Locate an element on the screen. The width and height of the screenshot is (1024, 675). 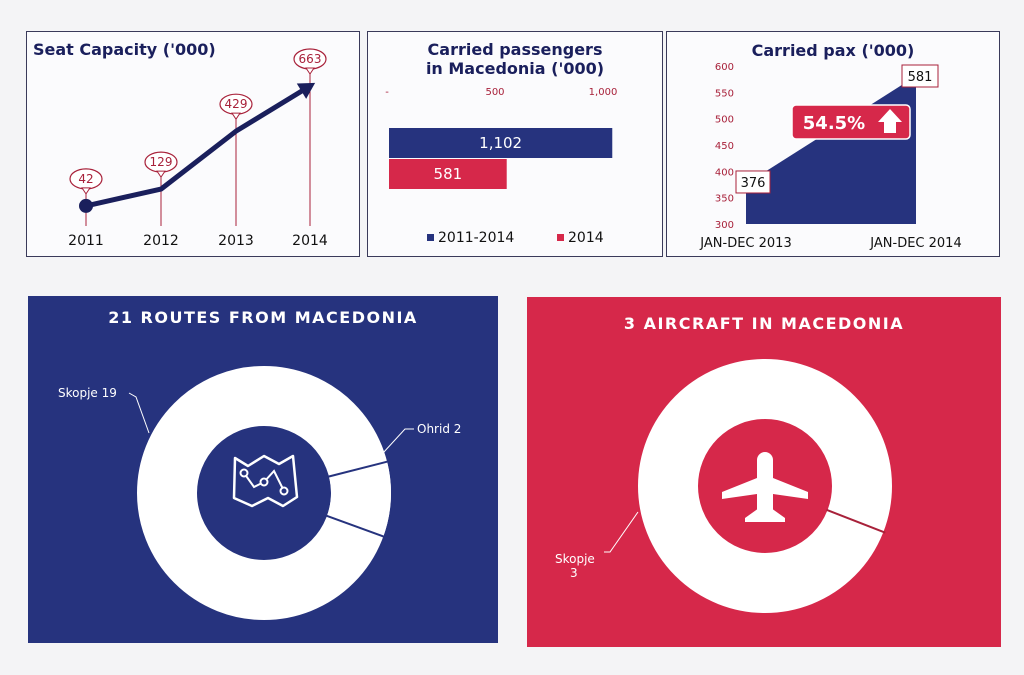
routes-title: 21 ROUTES FROM MACEDONIA is located at coordinates (263, 317).